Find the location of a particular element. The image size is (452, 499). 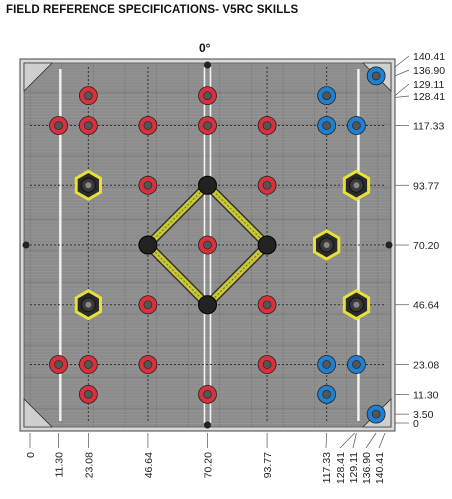

x-dimension-label: 70.20 is located at coordinates (208, 465).